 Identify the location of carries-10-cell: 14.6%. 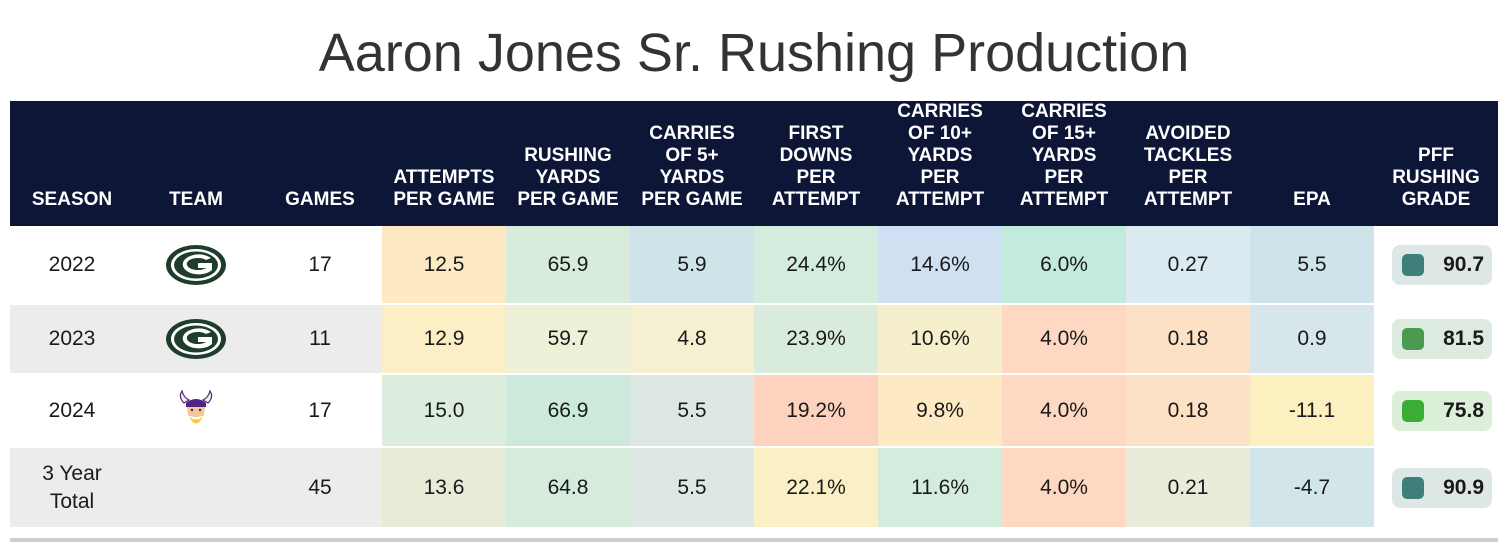
(940, 265).